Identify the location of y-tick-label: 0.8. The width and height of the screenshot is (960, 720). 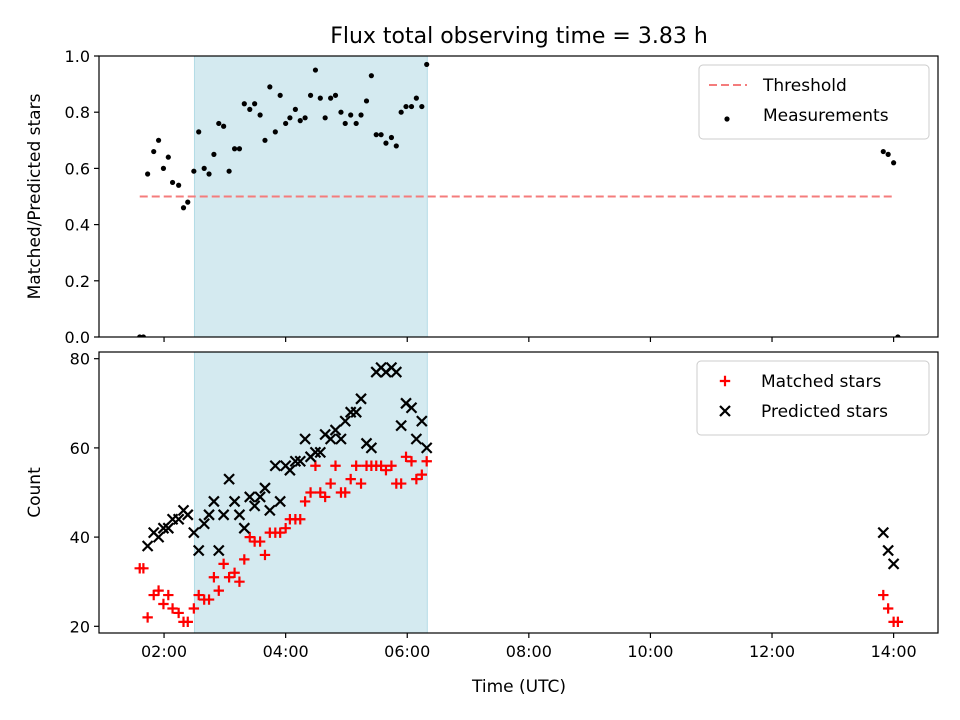
(77, 112).